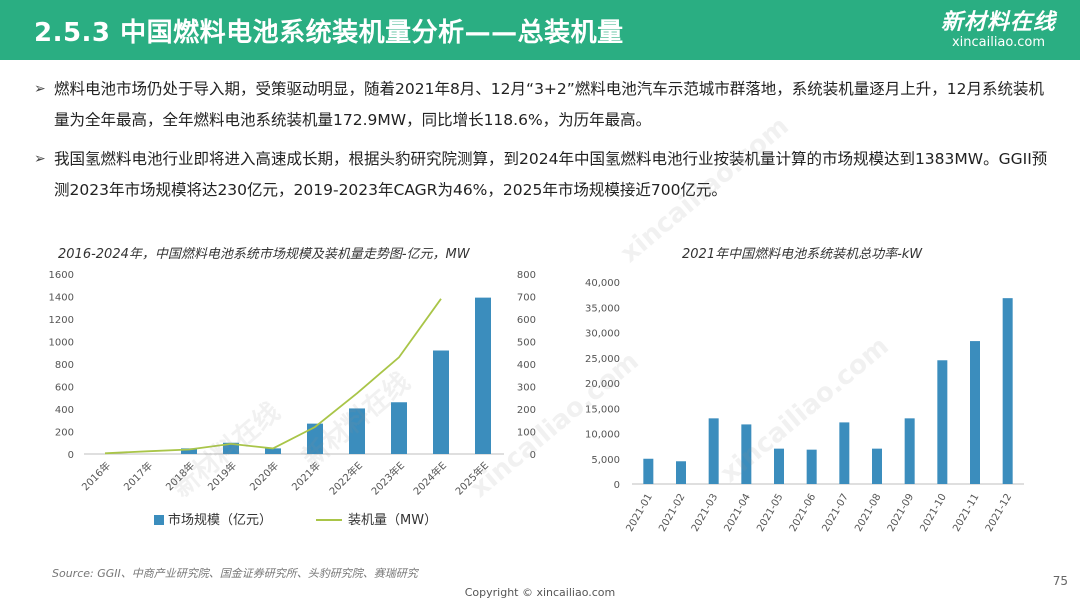 The image size is (1080, 607). Describe the element at coordinates (999, 513) in the screenshot. I see `x-tick-label: 2021-12` at that location.